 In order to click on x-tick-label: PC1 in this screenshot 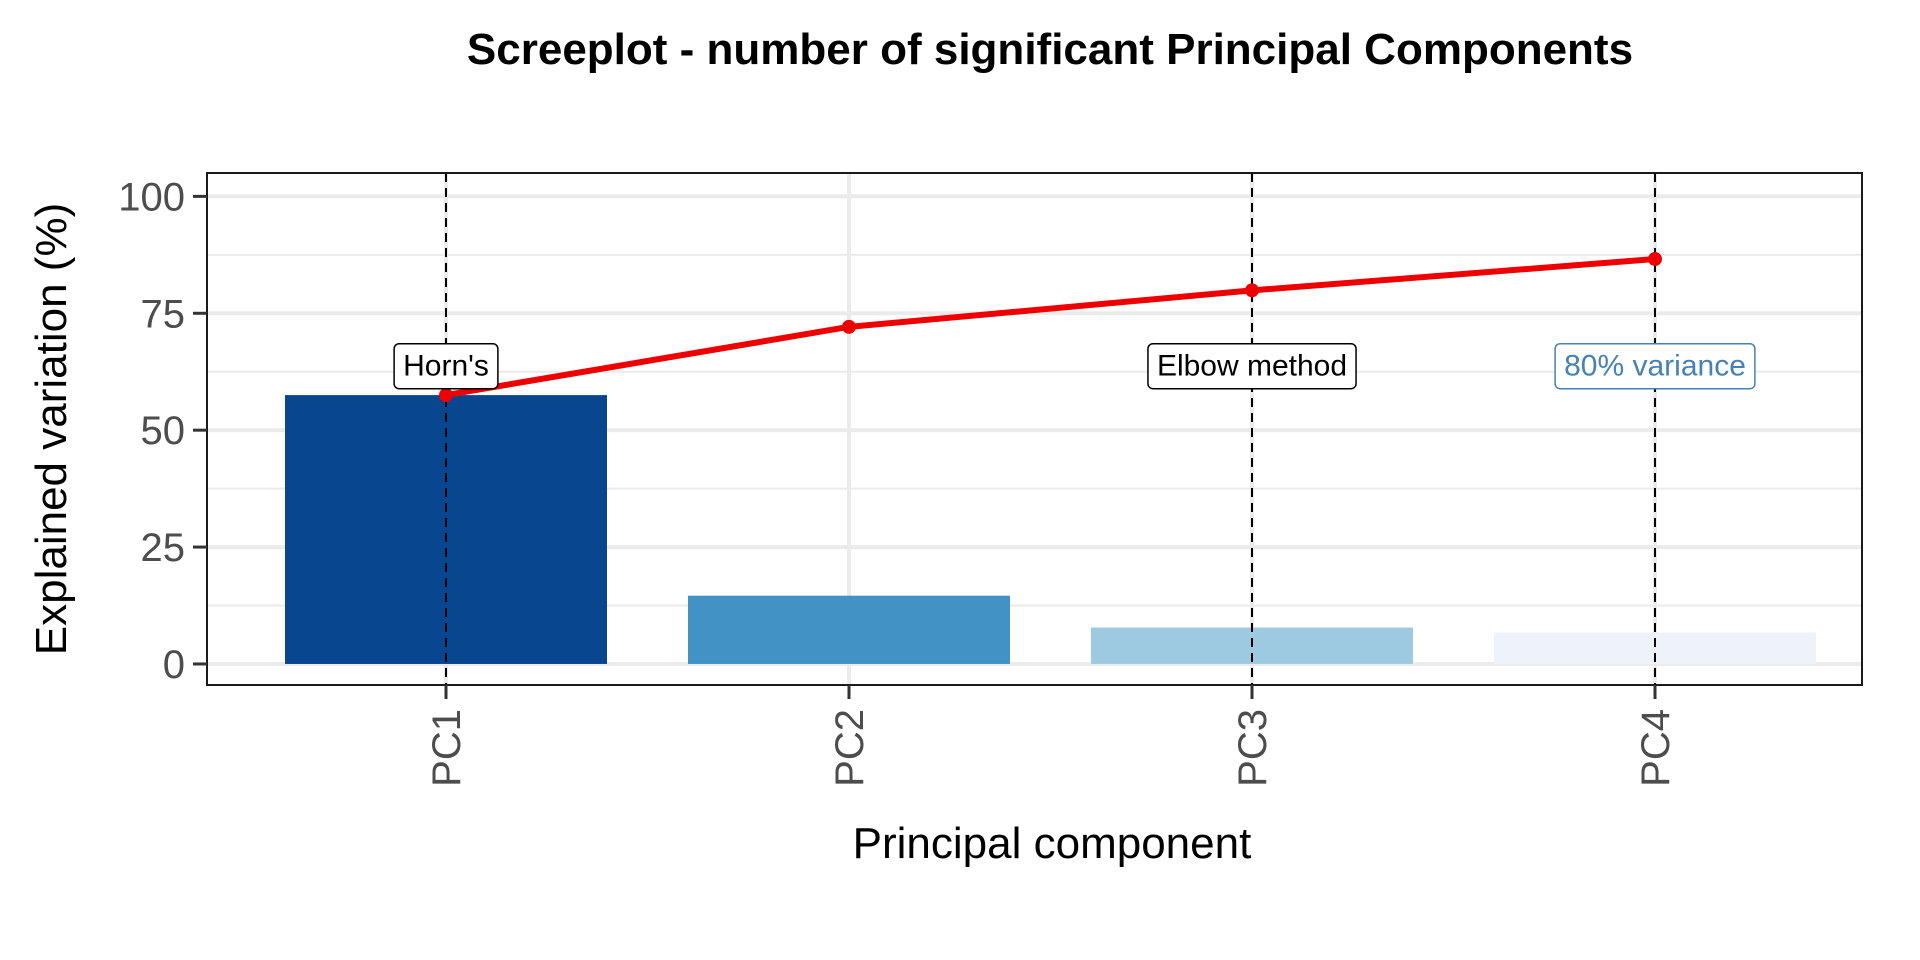, I will do `click(447, 748)`.